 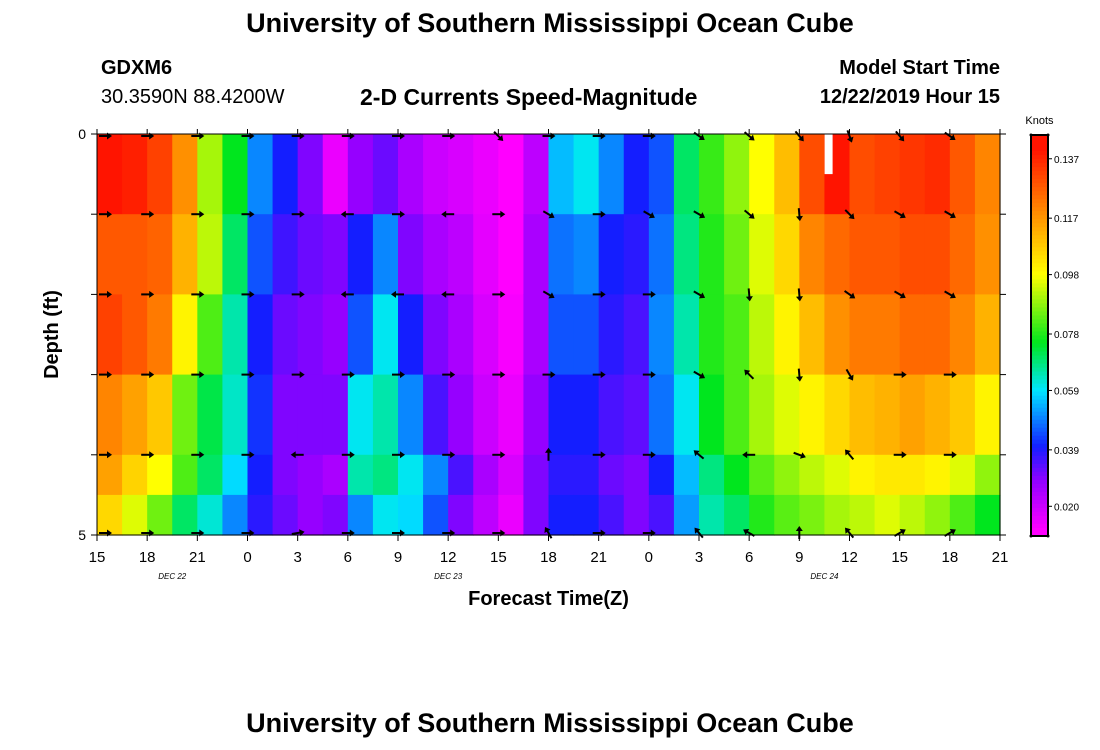 What do you see at coordinates (1066, 451) in the screenshot?
I see `colorbar-tick-label: 0.039` at bounding box center [1066, 451].